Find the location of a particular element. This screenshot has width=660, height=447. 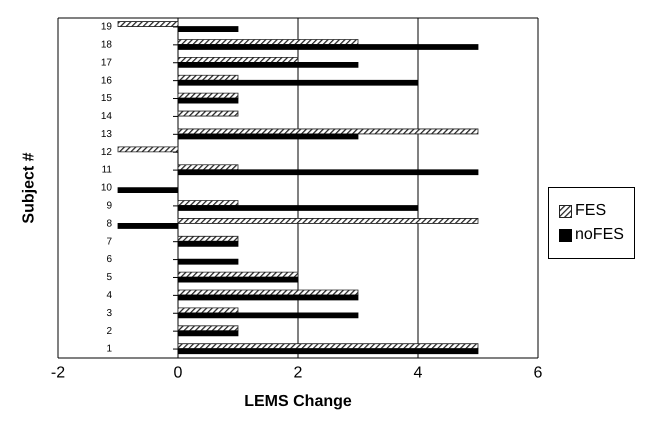

y-tick-label: 19 is located at coordinates (106, 27).